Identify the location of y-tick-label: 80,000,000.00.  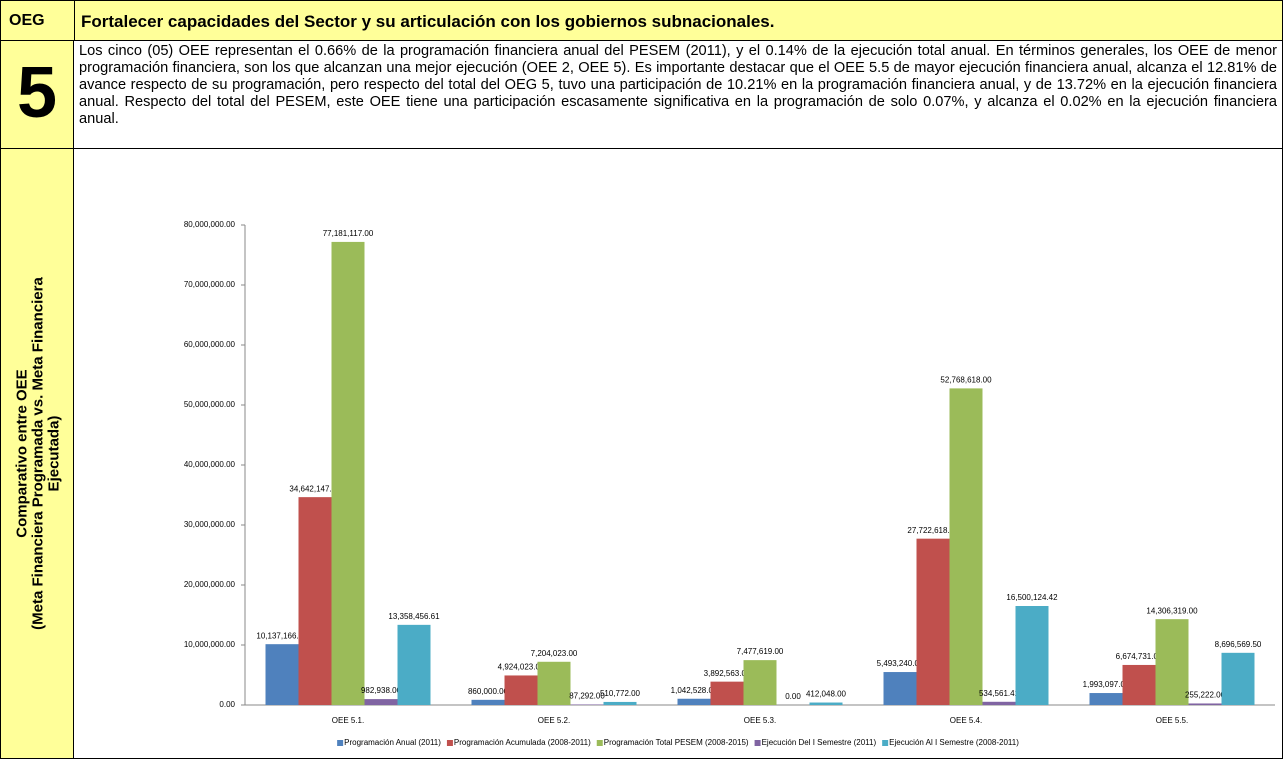
(210, 224).